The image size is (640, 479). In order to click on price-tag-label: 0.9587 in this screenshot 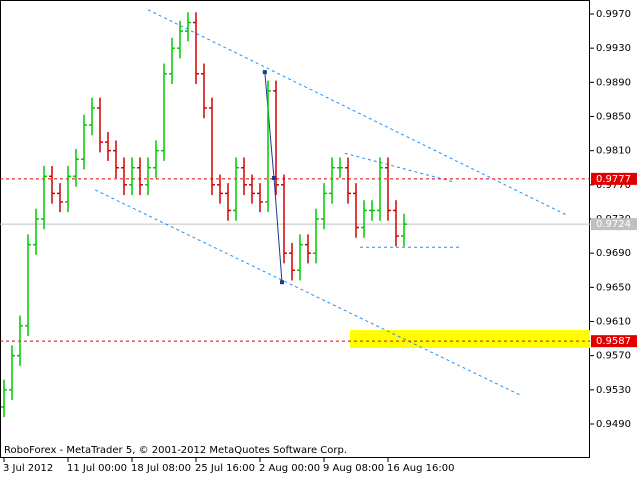, I will do `click(613, 341)`.